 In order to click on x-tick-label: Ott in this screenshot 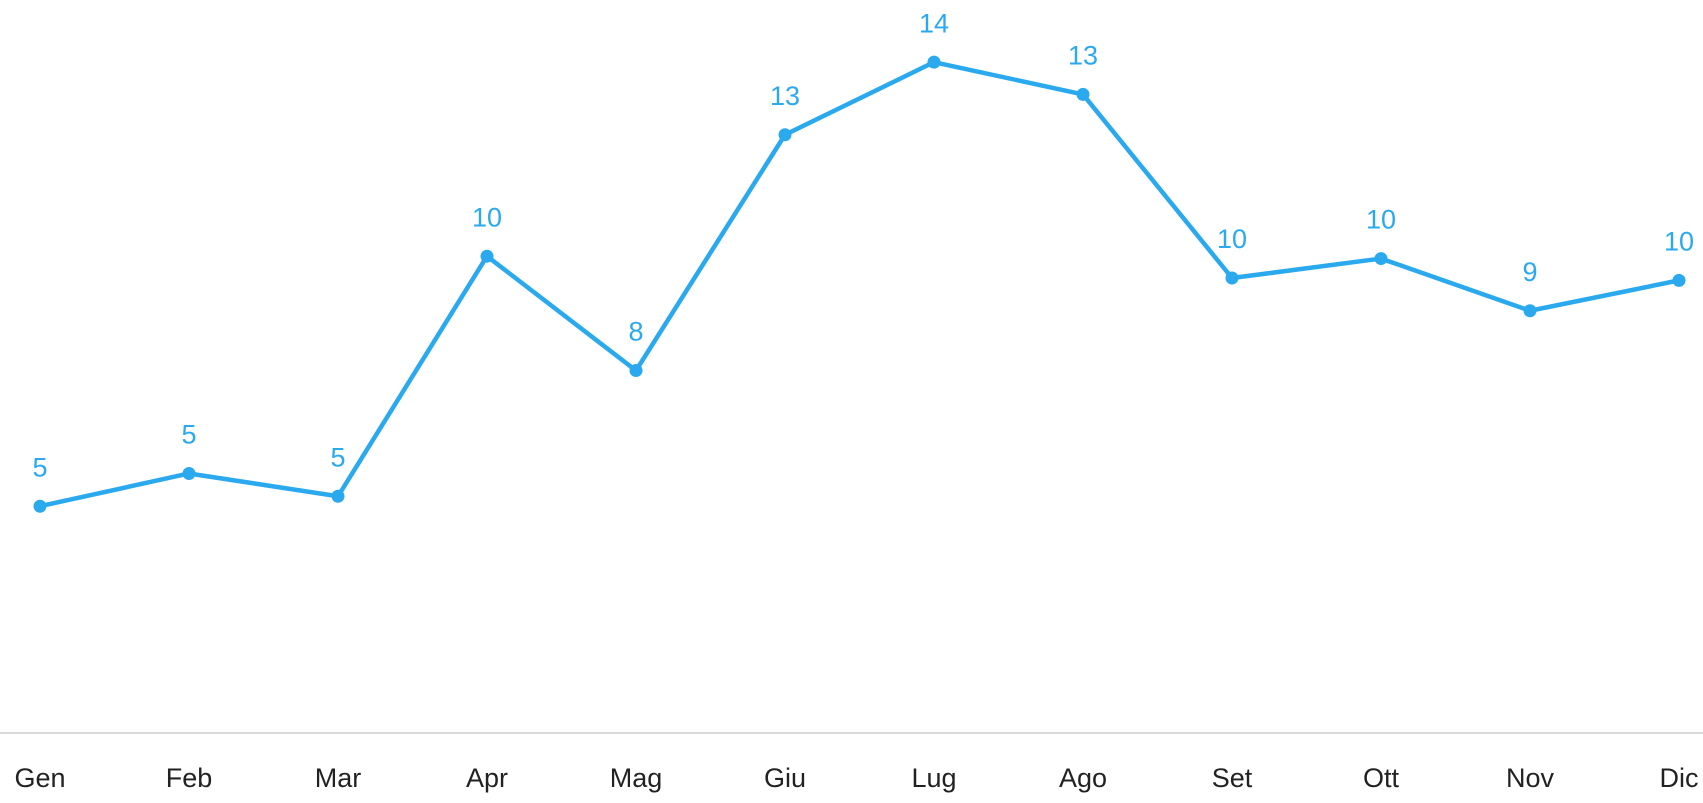, I will do `click(1381, 778)`.